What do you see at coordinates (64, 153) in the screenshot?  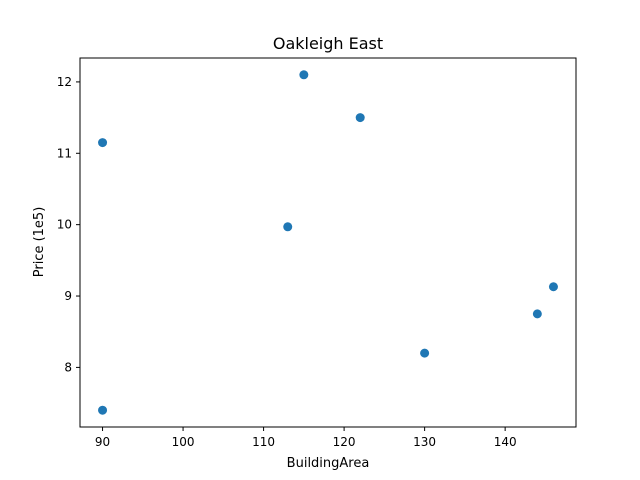 I see `y-tick-label: 11` at bounding box center [64, 153].